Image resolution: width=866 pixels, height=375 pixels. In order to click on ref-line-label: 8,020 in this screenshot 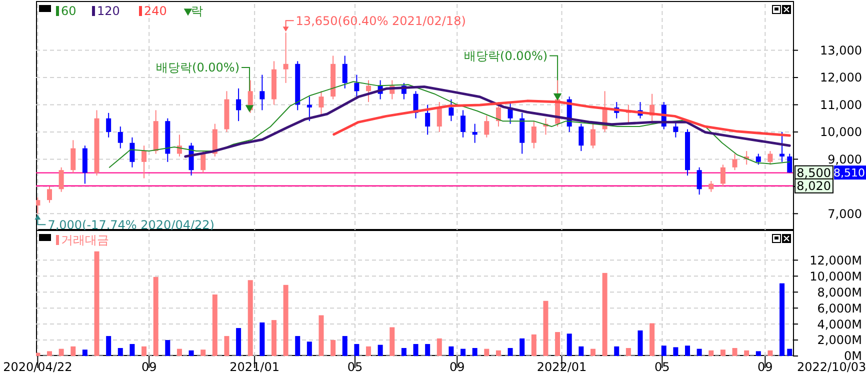, I will do `click(813, 186)`.